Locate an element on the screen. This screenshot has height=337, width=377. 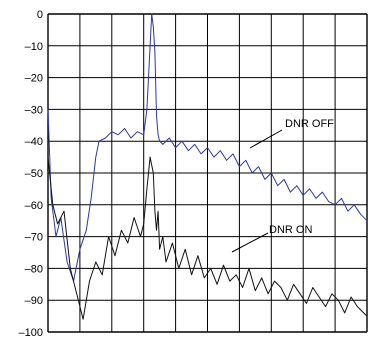
y-tick-label: –50 is located at coordinates (34, 174).